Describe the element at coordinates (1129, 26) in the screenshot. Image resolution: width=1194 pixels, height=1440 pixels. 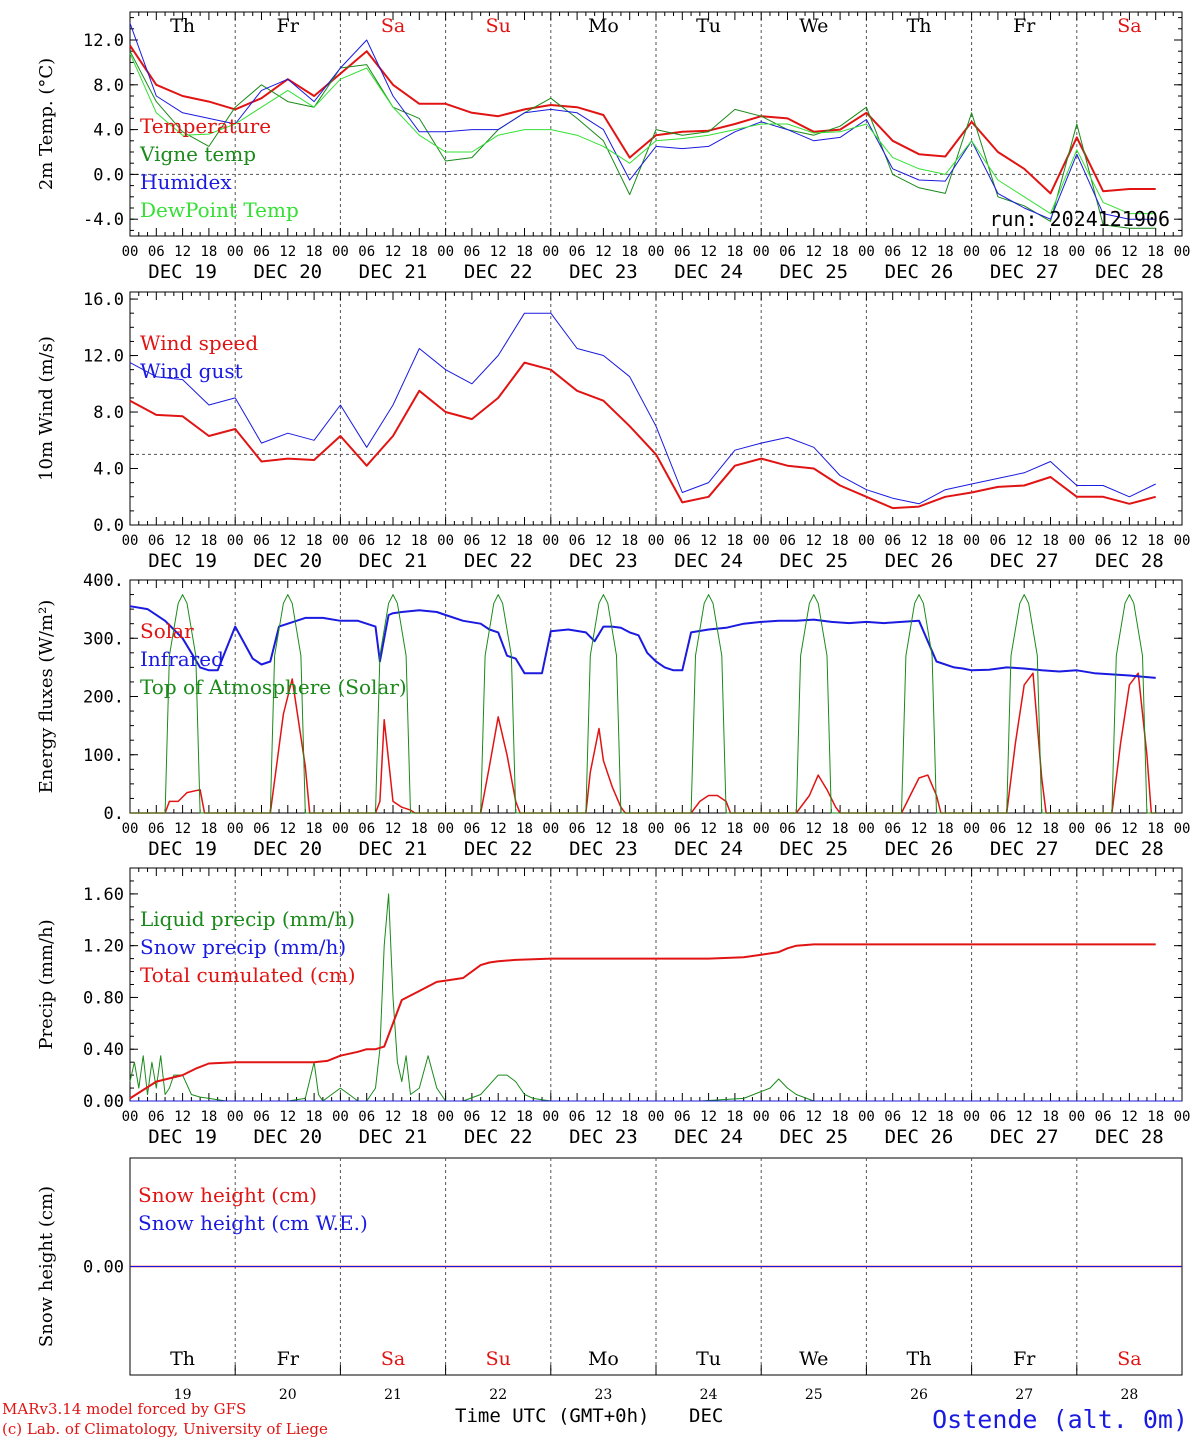
I see `weekday-label: Sa` at that location.